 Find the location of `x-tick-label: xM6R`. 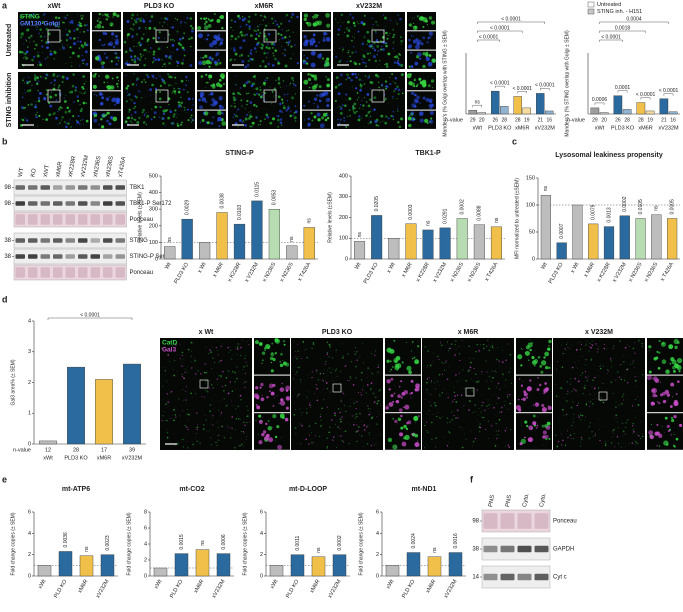

x-tick-label: xM6R is located at coordinates (83, 586).